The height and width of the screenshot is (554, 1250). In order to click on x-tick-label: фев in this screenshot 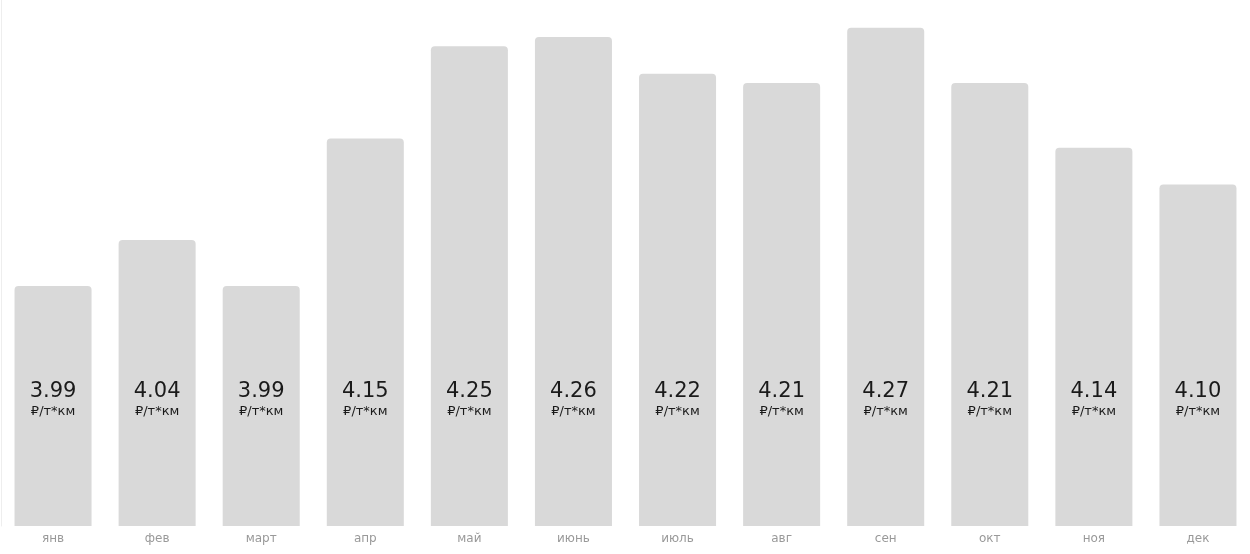, I will do `click(157, 538)`.